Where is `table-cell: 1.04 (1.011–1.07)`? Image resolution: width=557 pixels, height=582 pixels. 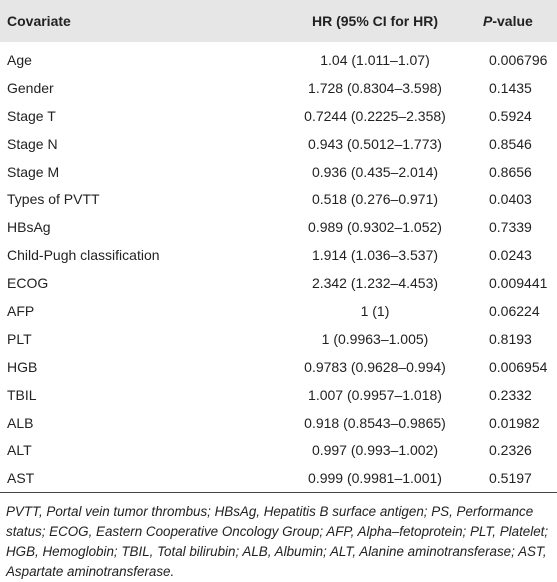 table-cell: 1.04 (1.011–1.07) is located at coordinates (375, 59).